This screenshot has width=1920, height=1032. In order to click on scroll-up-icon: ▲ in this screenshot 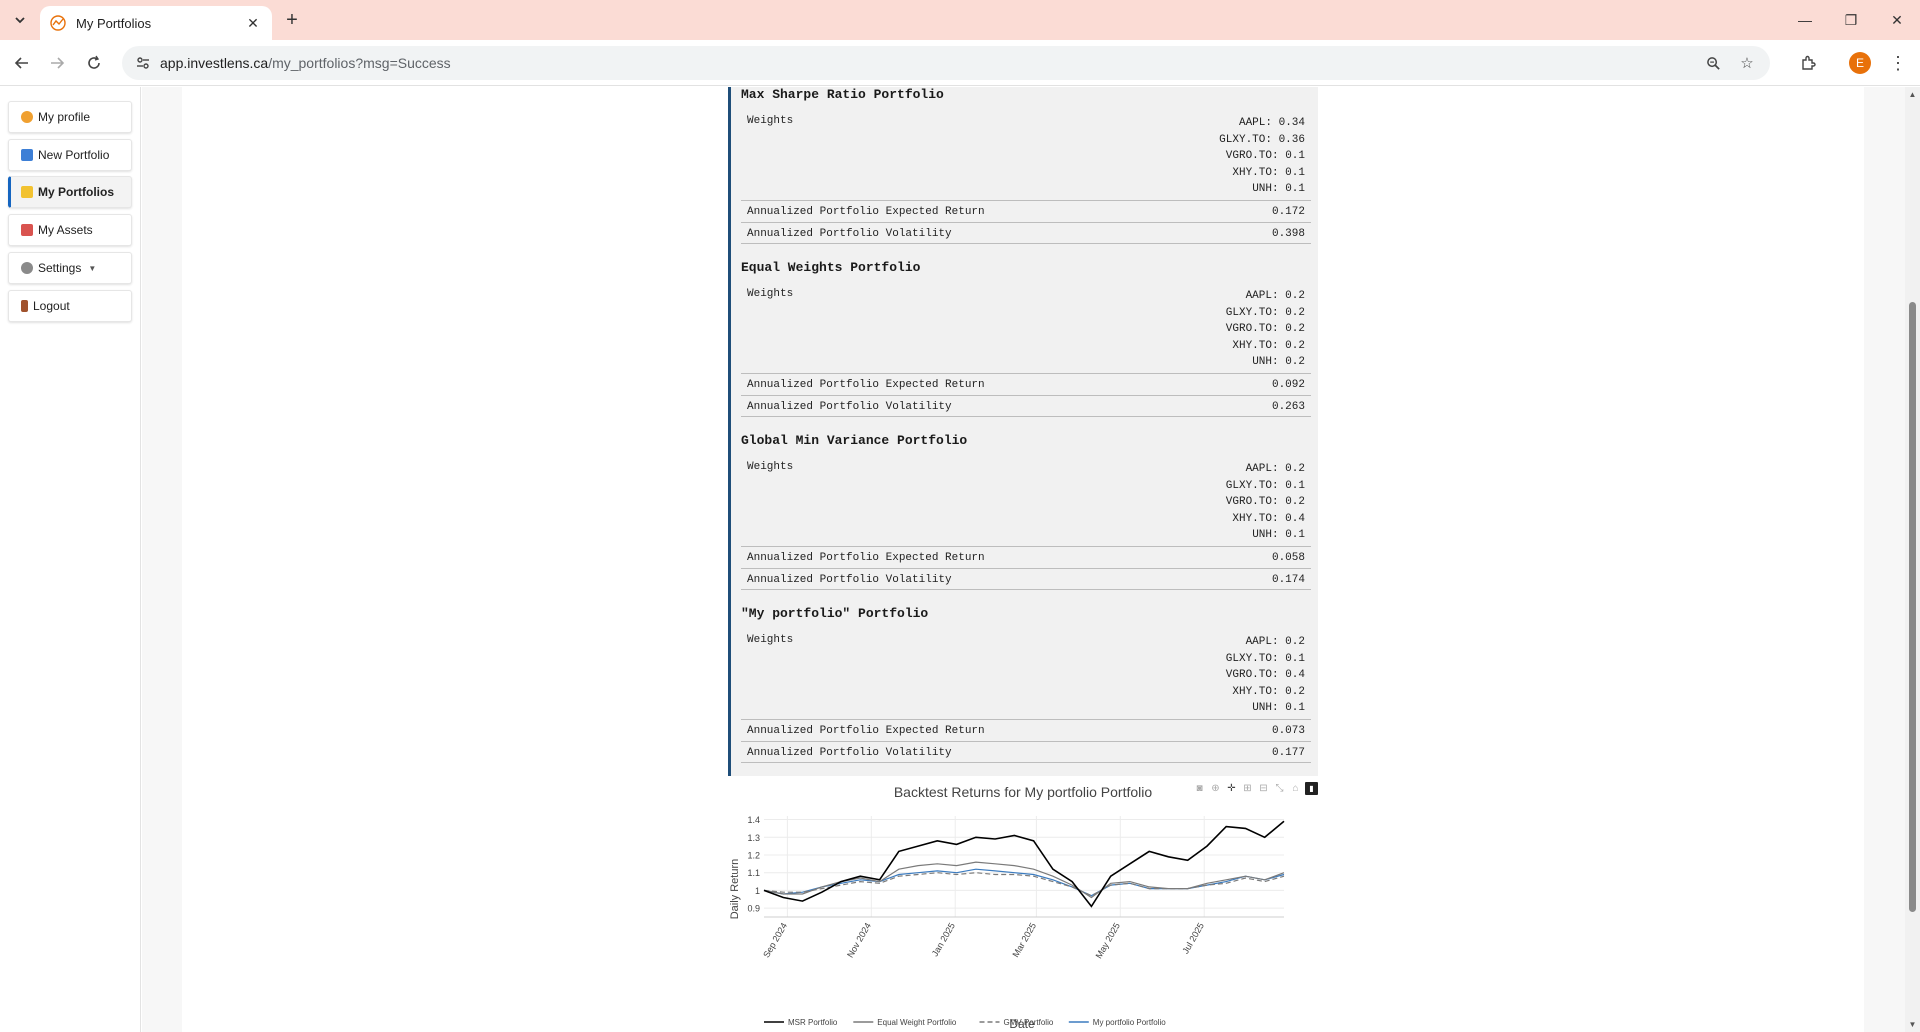, I will do `click(1912, 94)`.